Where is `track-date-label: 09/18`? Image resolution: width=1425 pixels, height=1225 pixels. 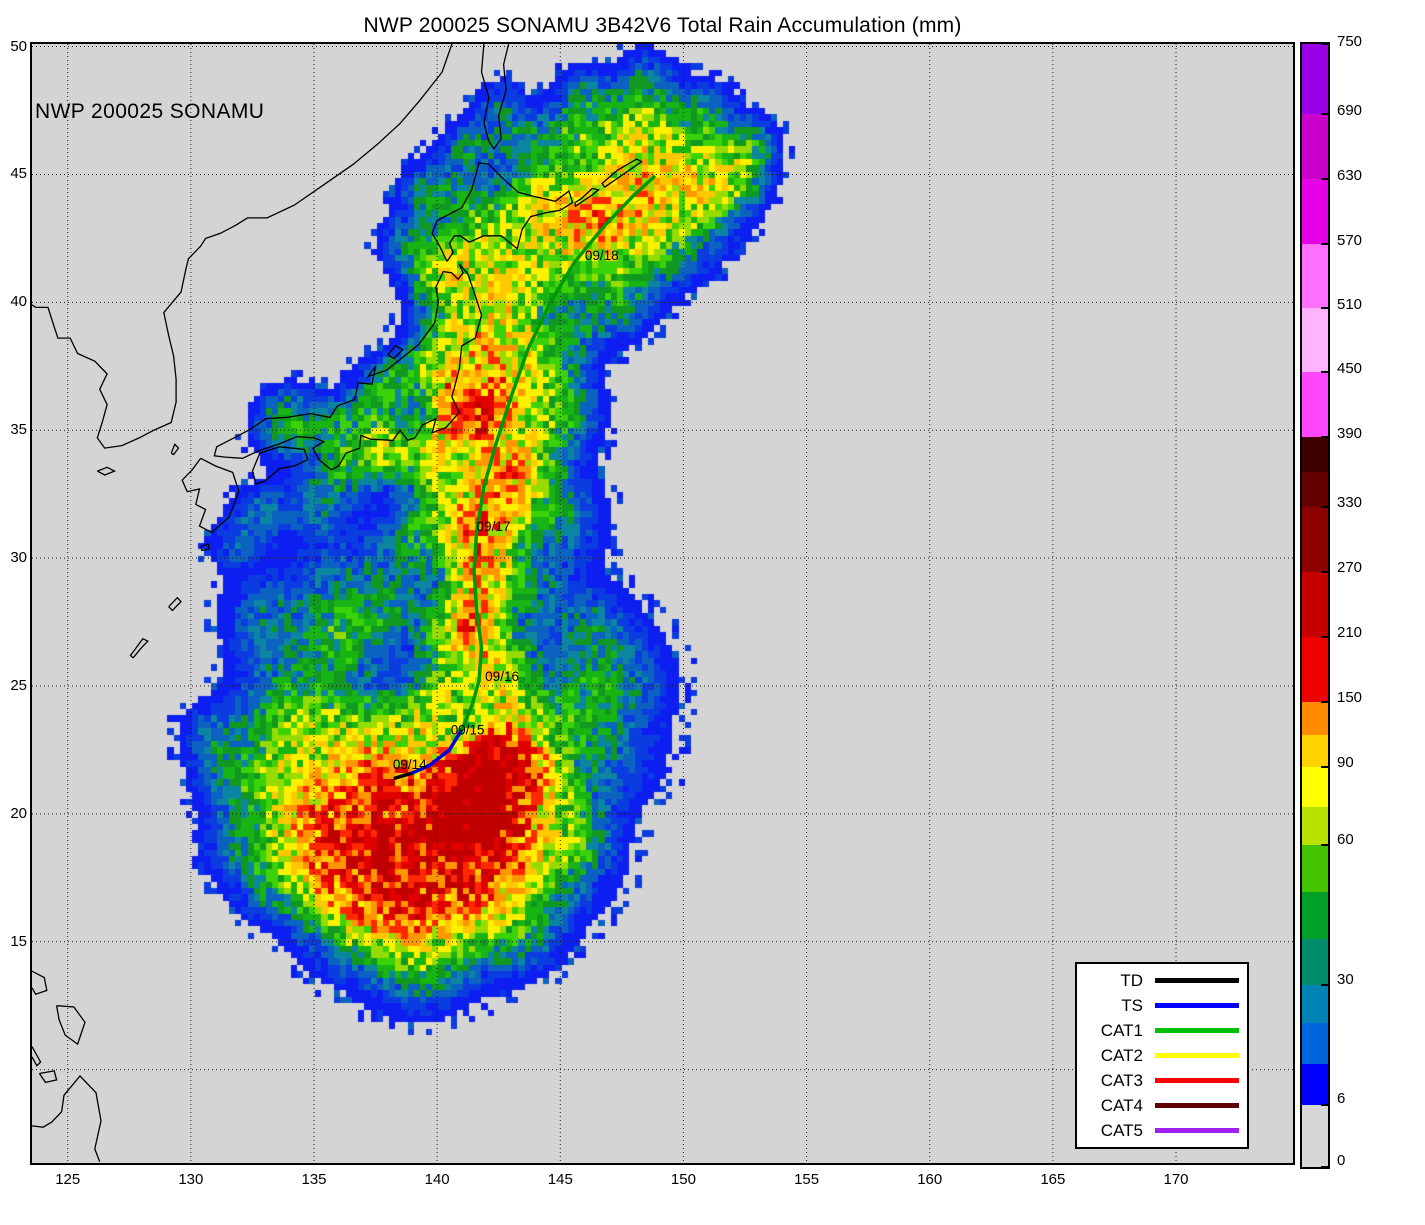 track-date-label: 09/18 is located at coordinates (602, 255).